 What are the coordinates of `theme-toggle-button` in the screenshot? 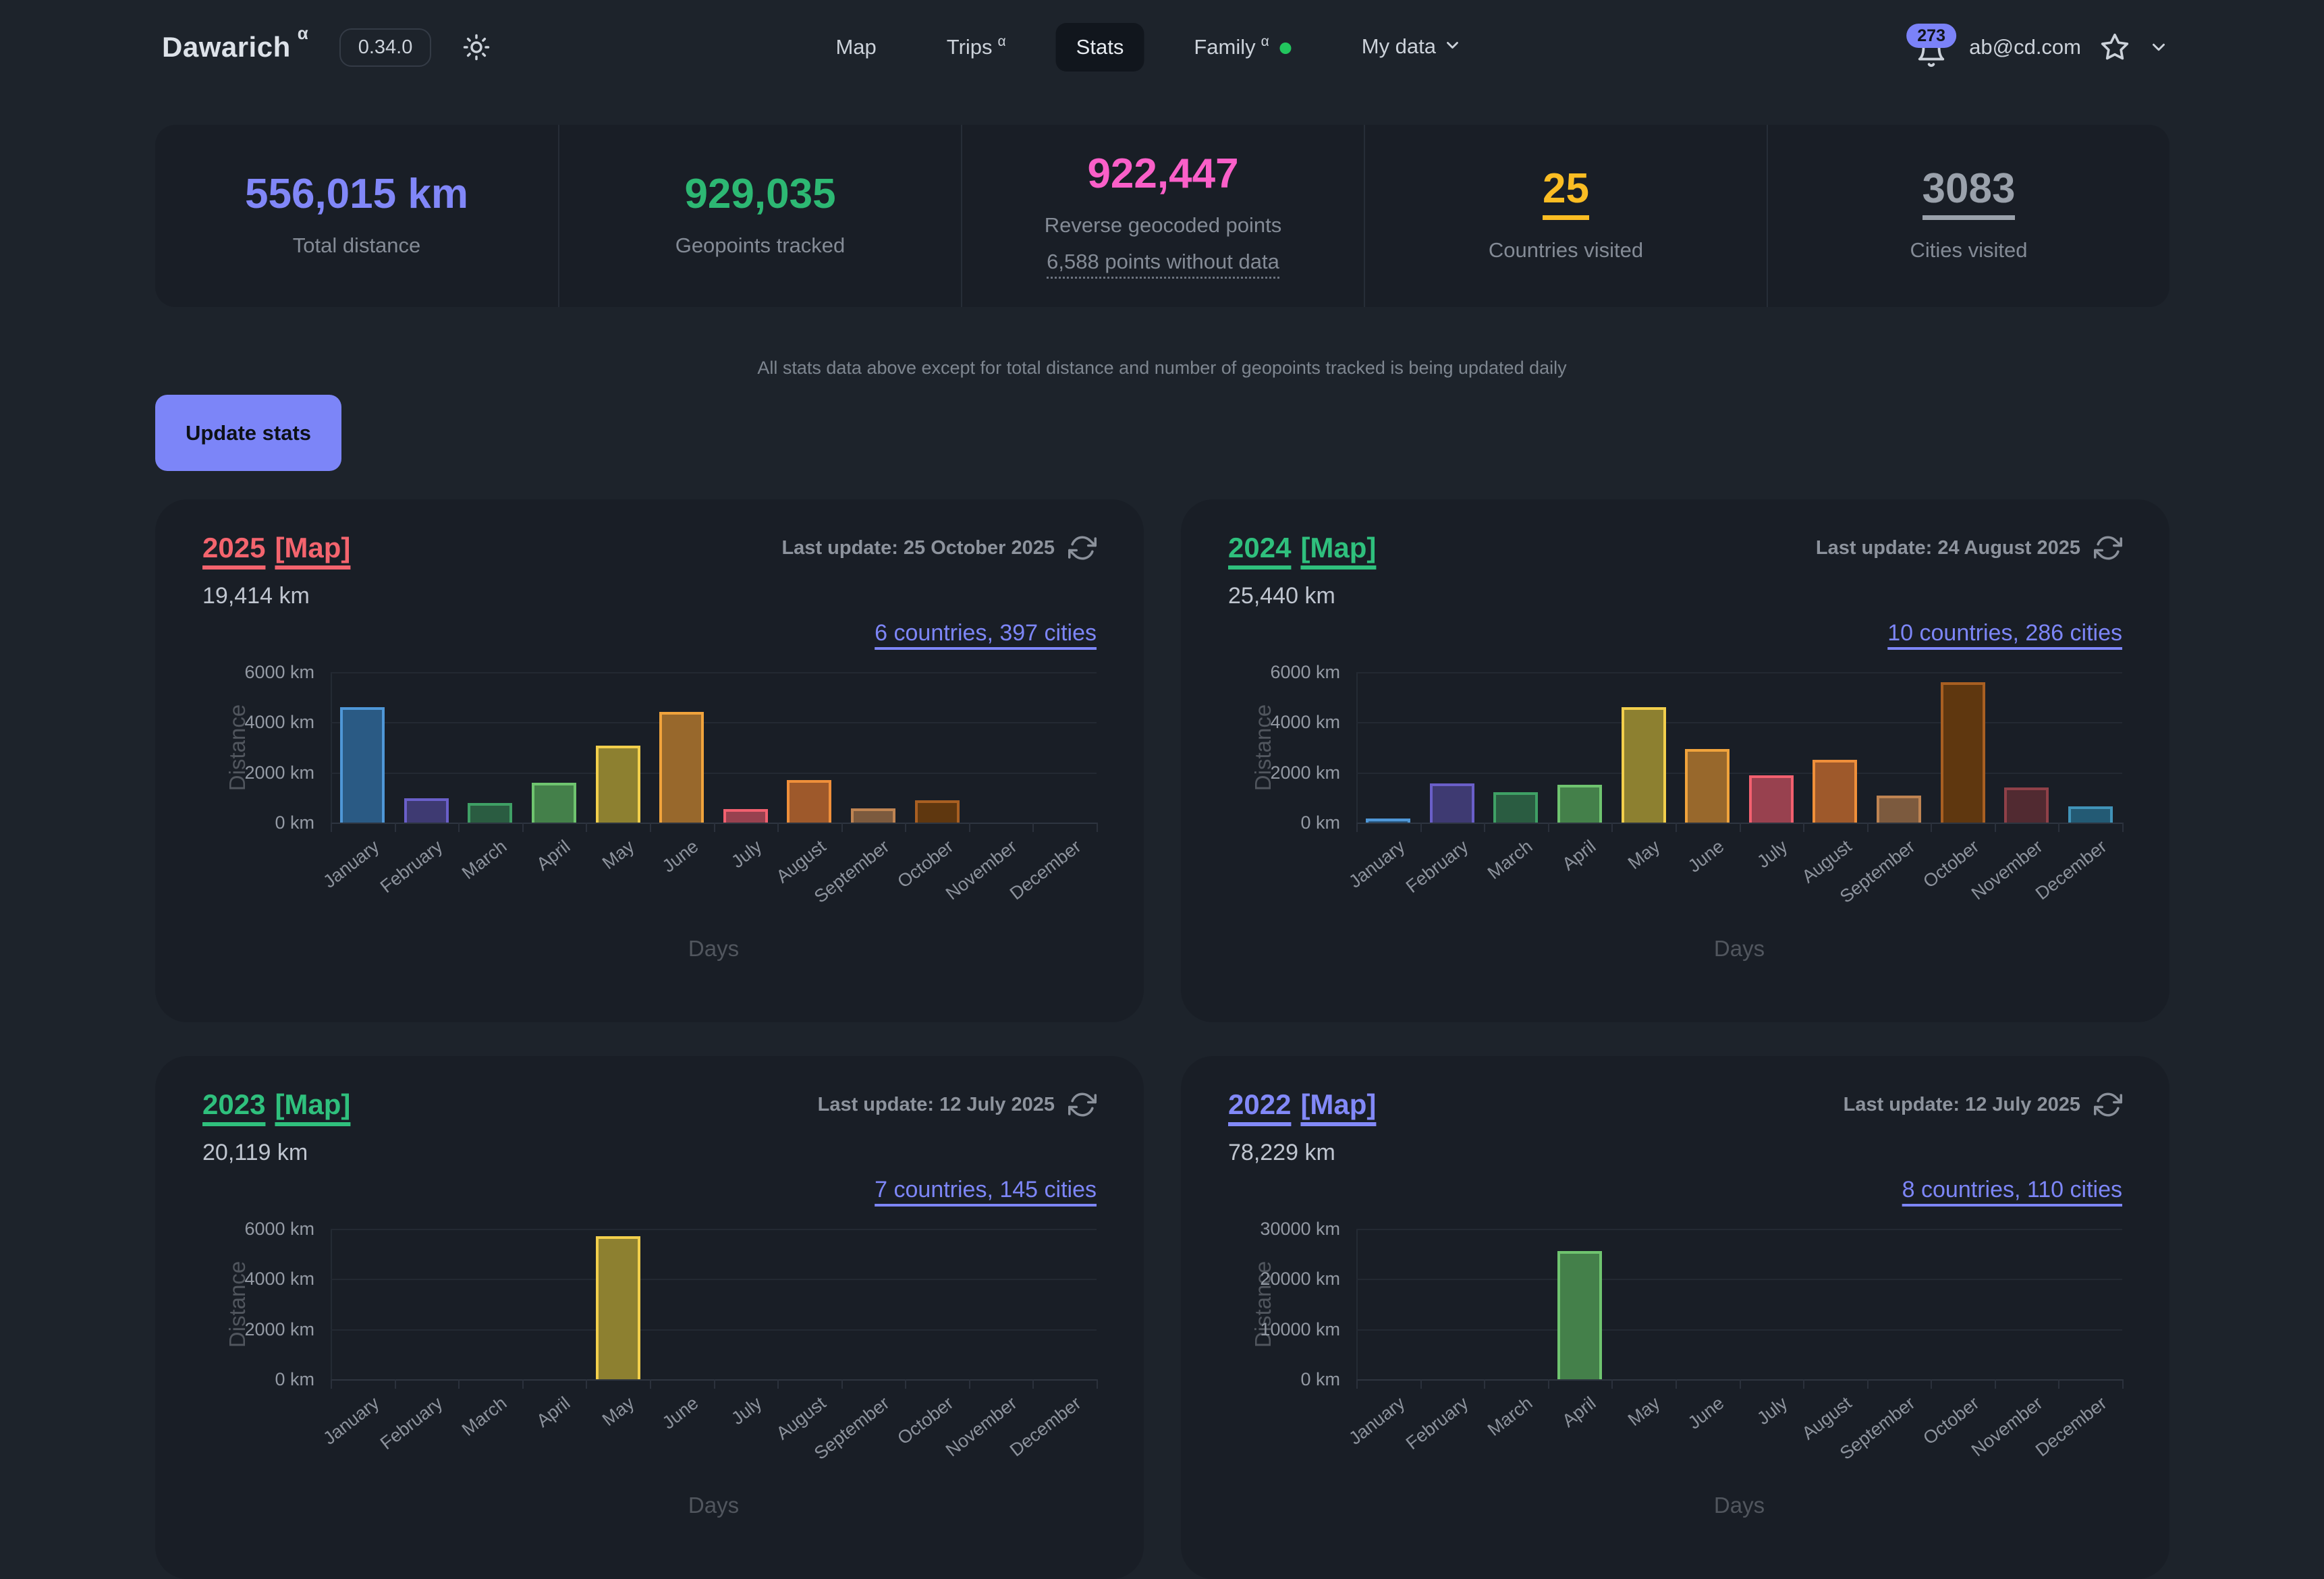 It's located at (476, 47).